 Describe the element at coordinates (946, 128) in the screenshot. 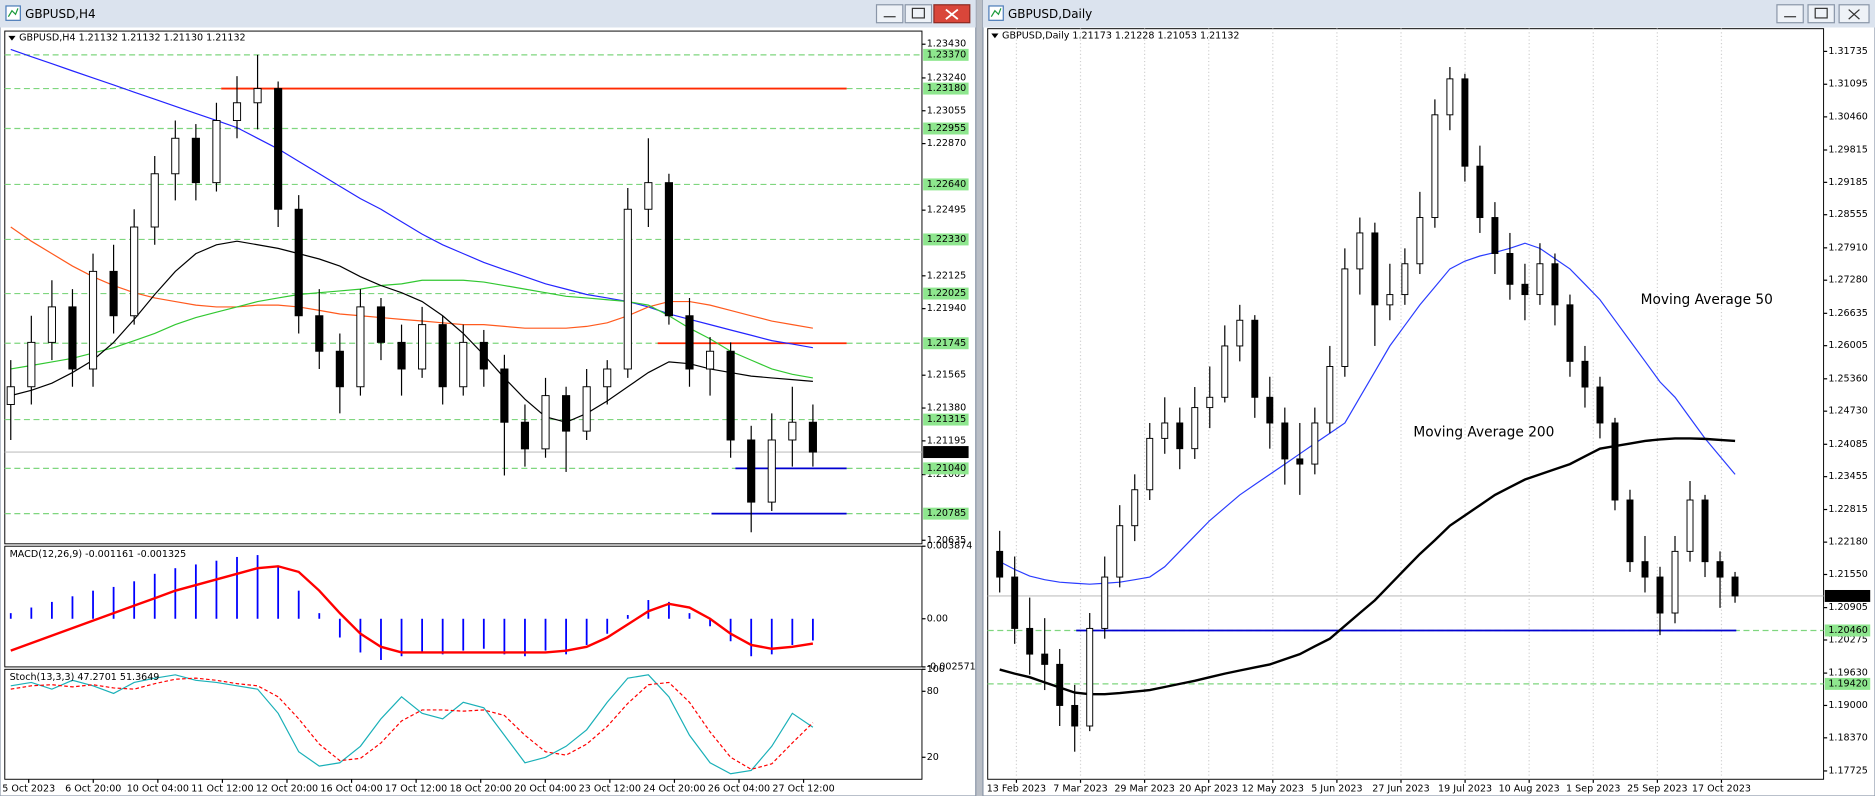

I see `level-label: 1.22955` at that location.